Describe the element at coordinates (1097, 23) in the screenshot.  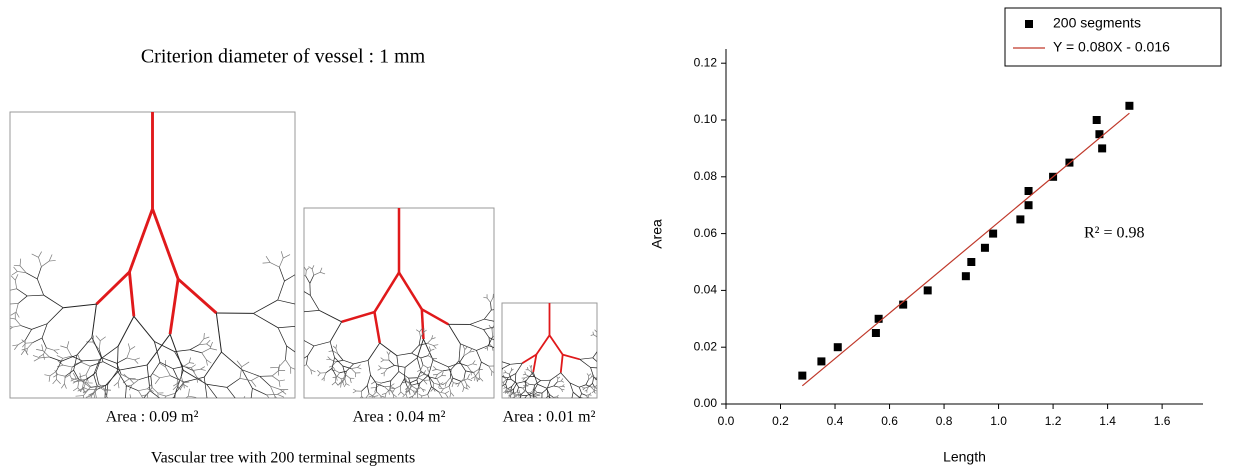
I see `legend-label: 200 segments` at that location.